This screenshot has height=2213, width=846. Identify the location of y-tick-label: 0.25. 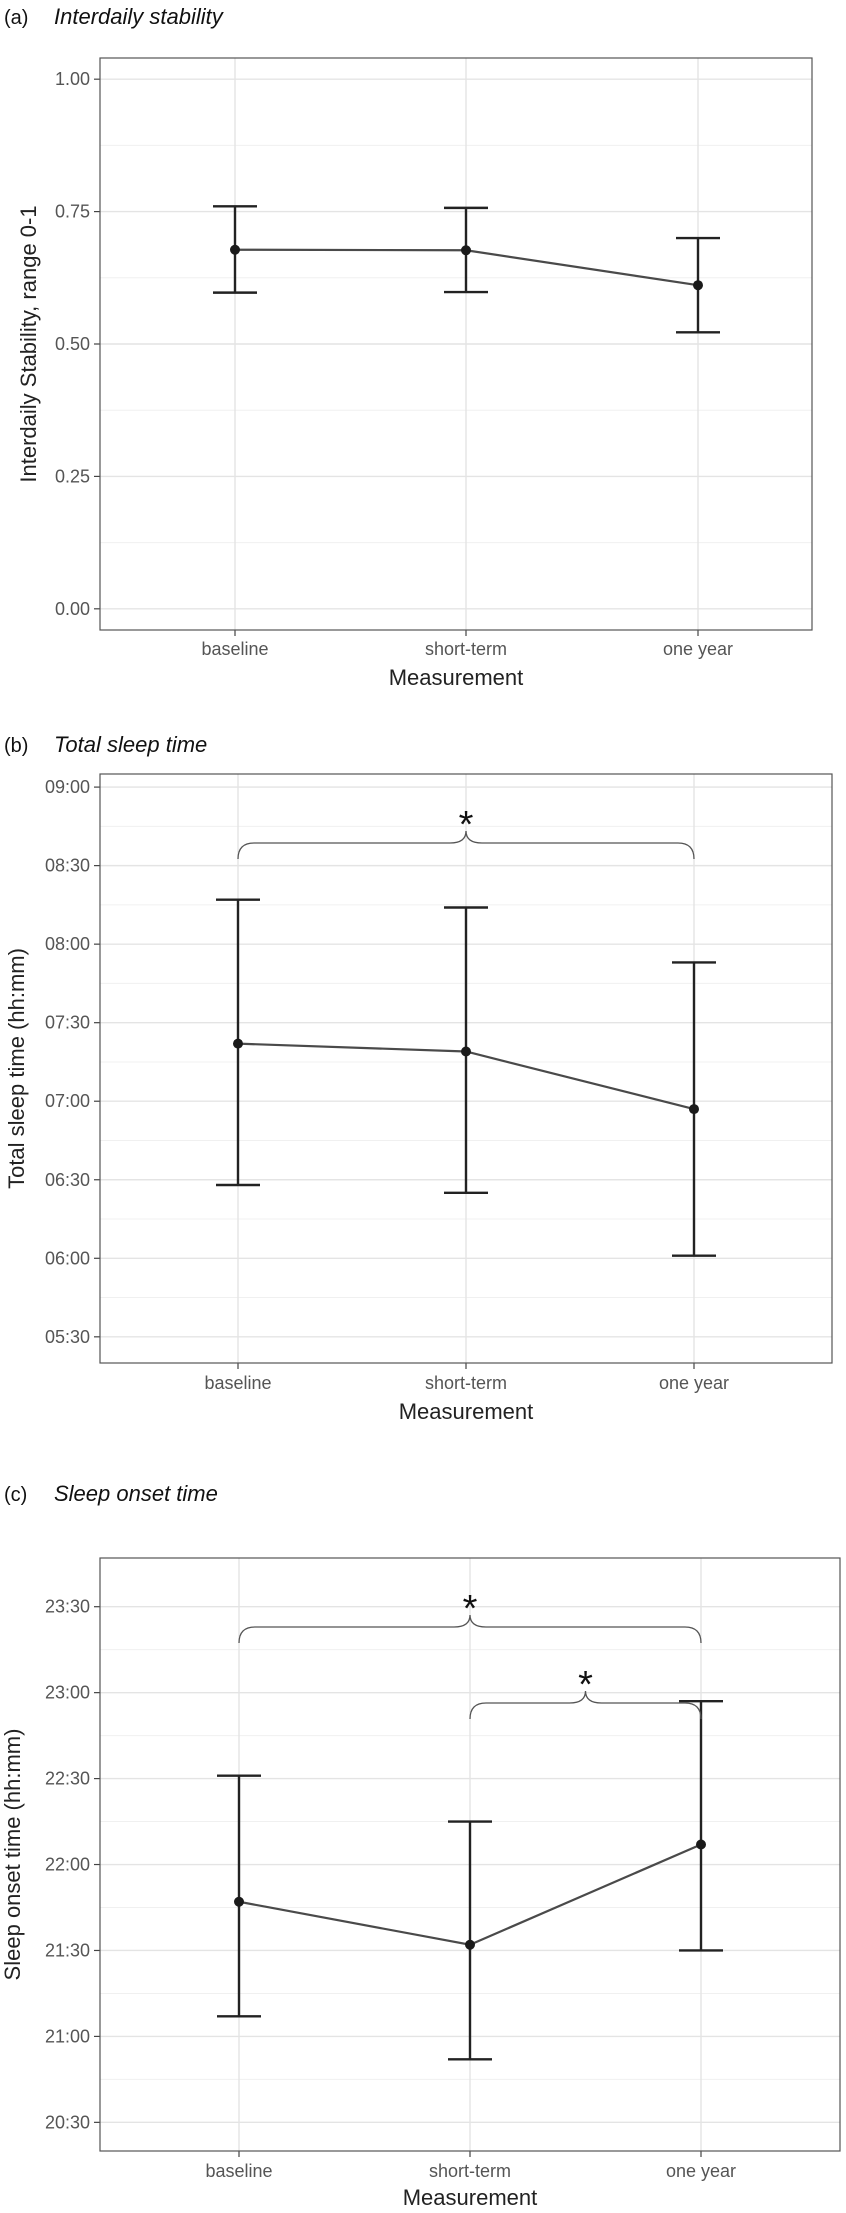
(72, 476).